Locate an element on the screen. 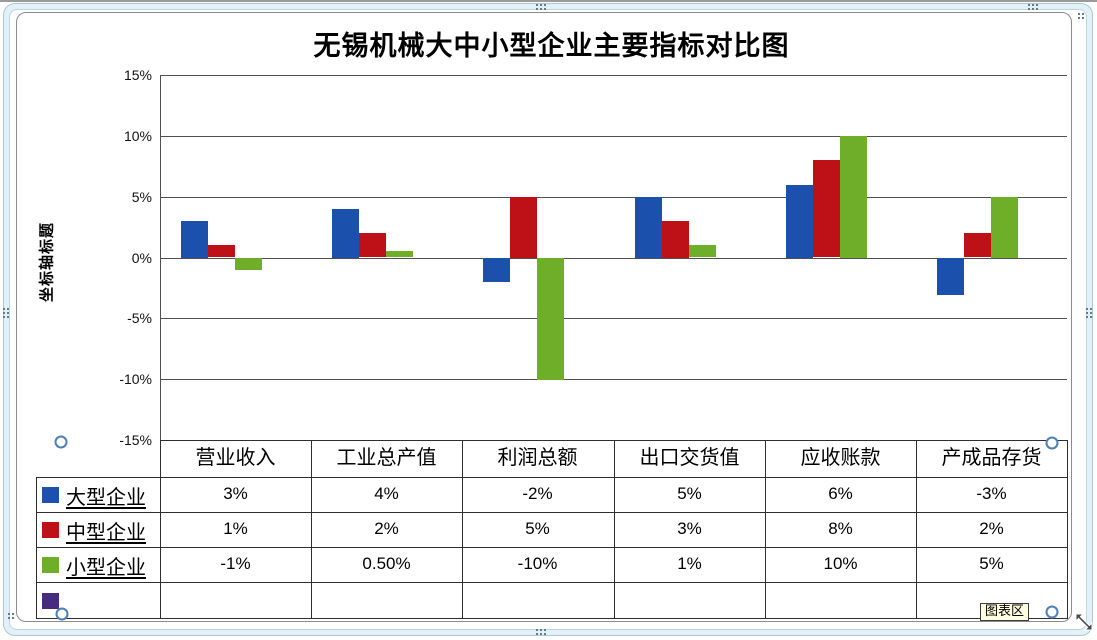 The height and width of the screenshot is (640, 1097). table-value-cell: -10% is located at coordinates (537, 563).